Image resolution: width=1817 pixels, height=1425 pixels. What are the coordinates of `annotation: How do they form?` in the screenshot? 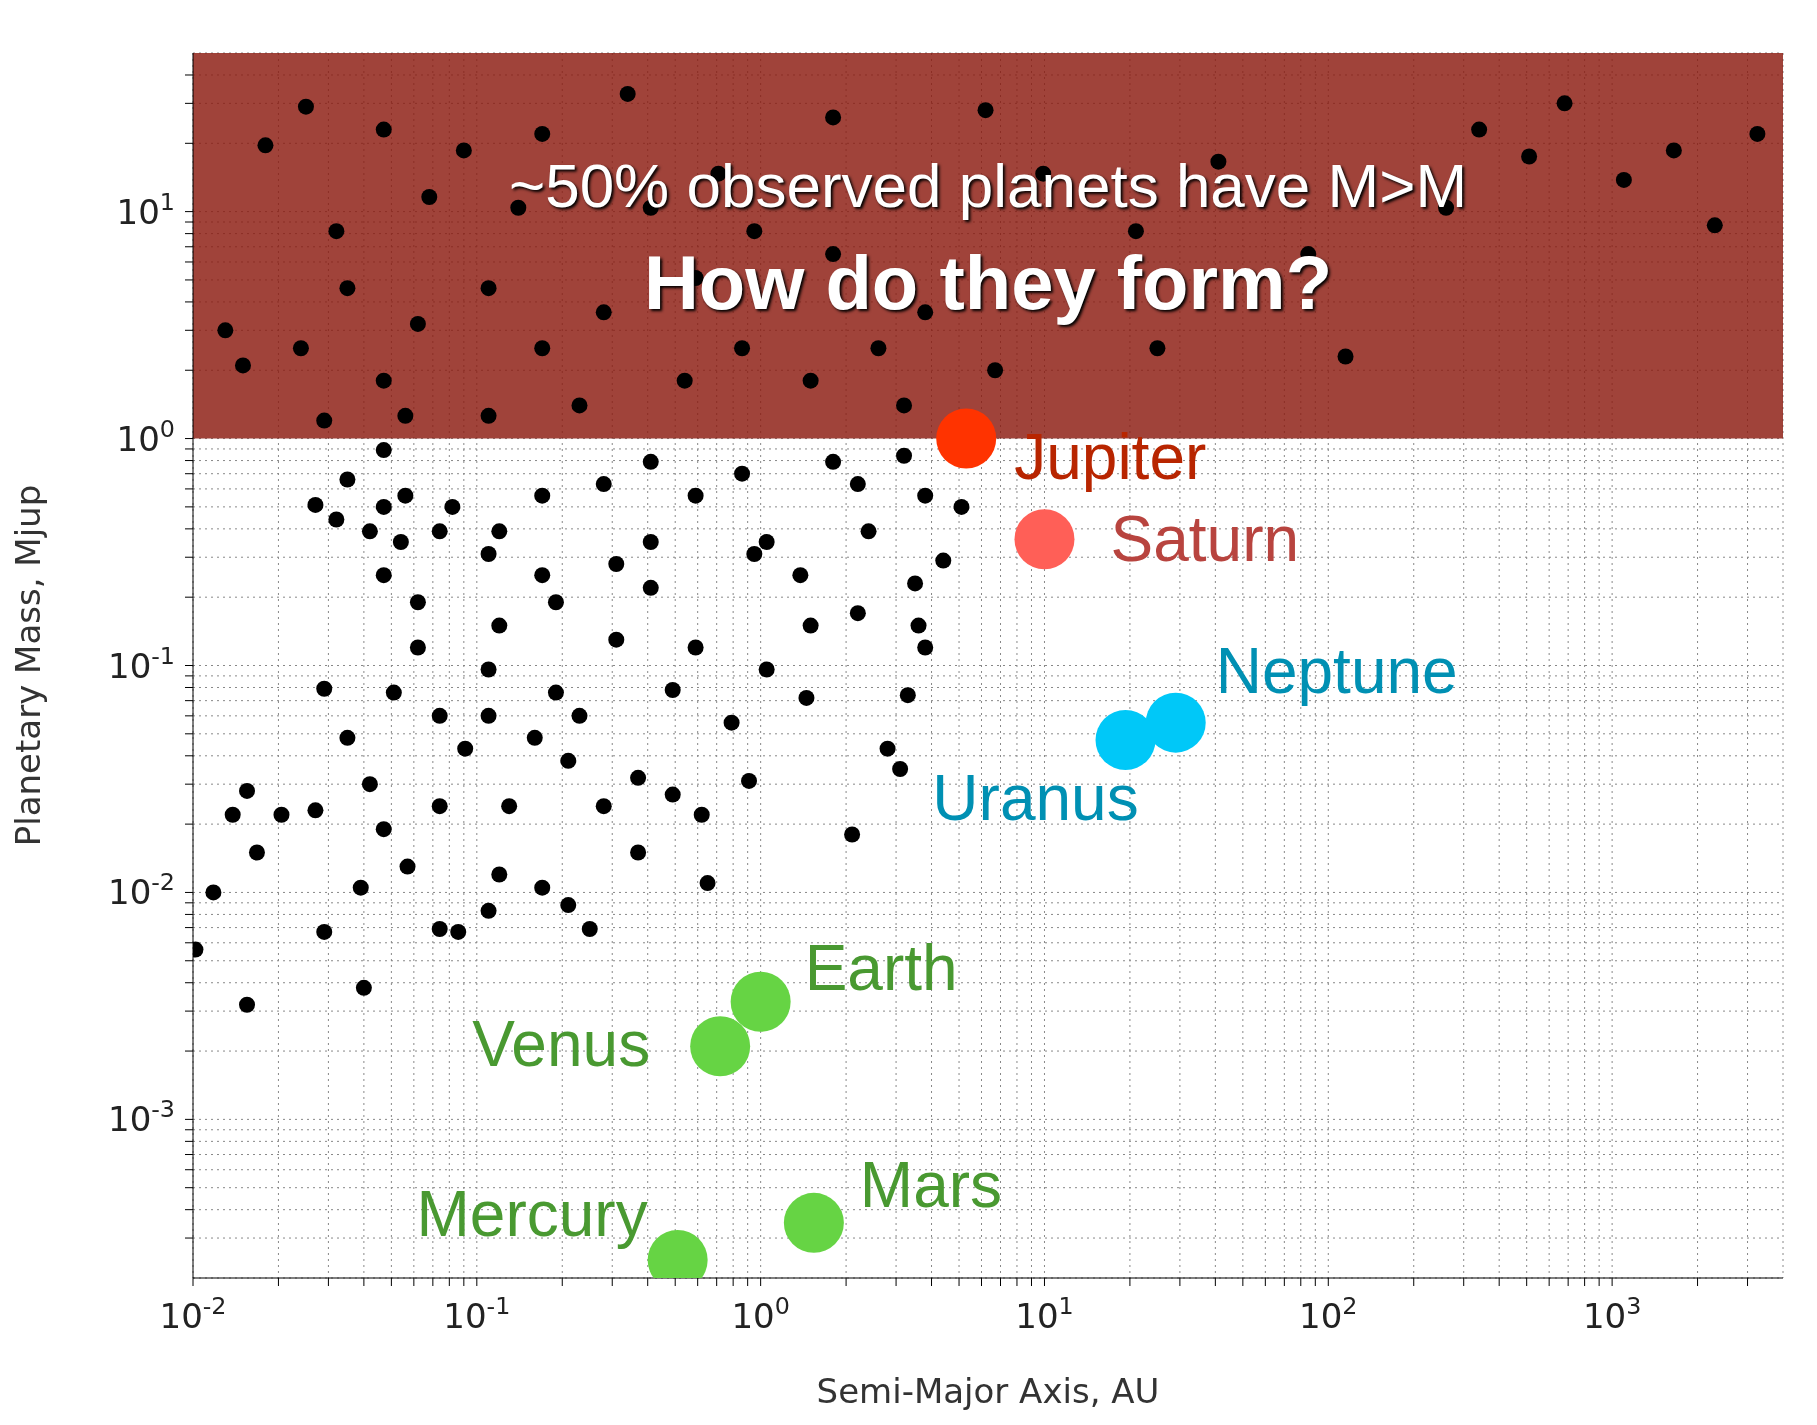 It's located at (988, 282).